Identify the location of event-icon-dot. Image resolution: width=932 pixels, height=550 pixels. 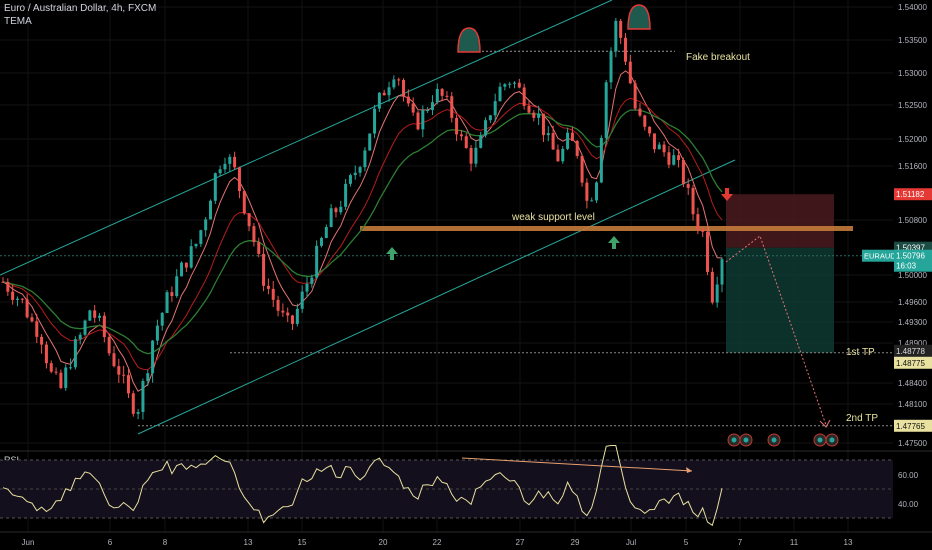
(746, 440).